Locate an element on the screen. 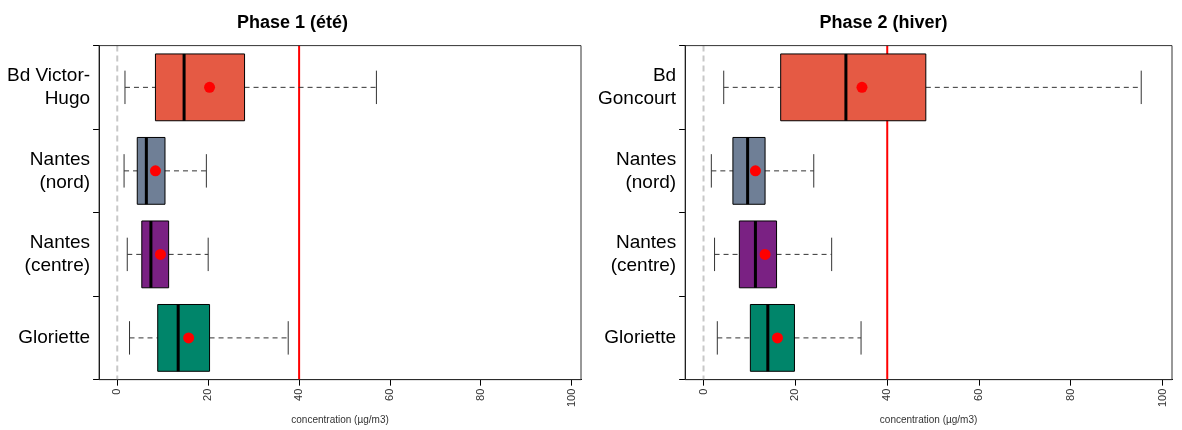  y-tick-label: Bd Victor-Hugo is located at coordinates (48, 86).